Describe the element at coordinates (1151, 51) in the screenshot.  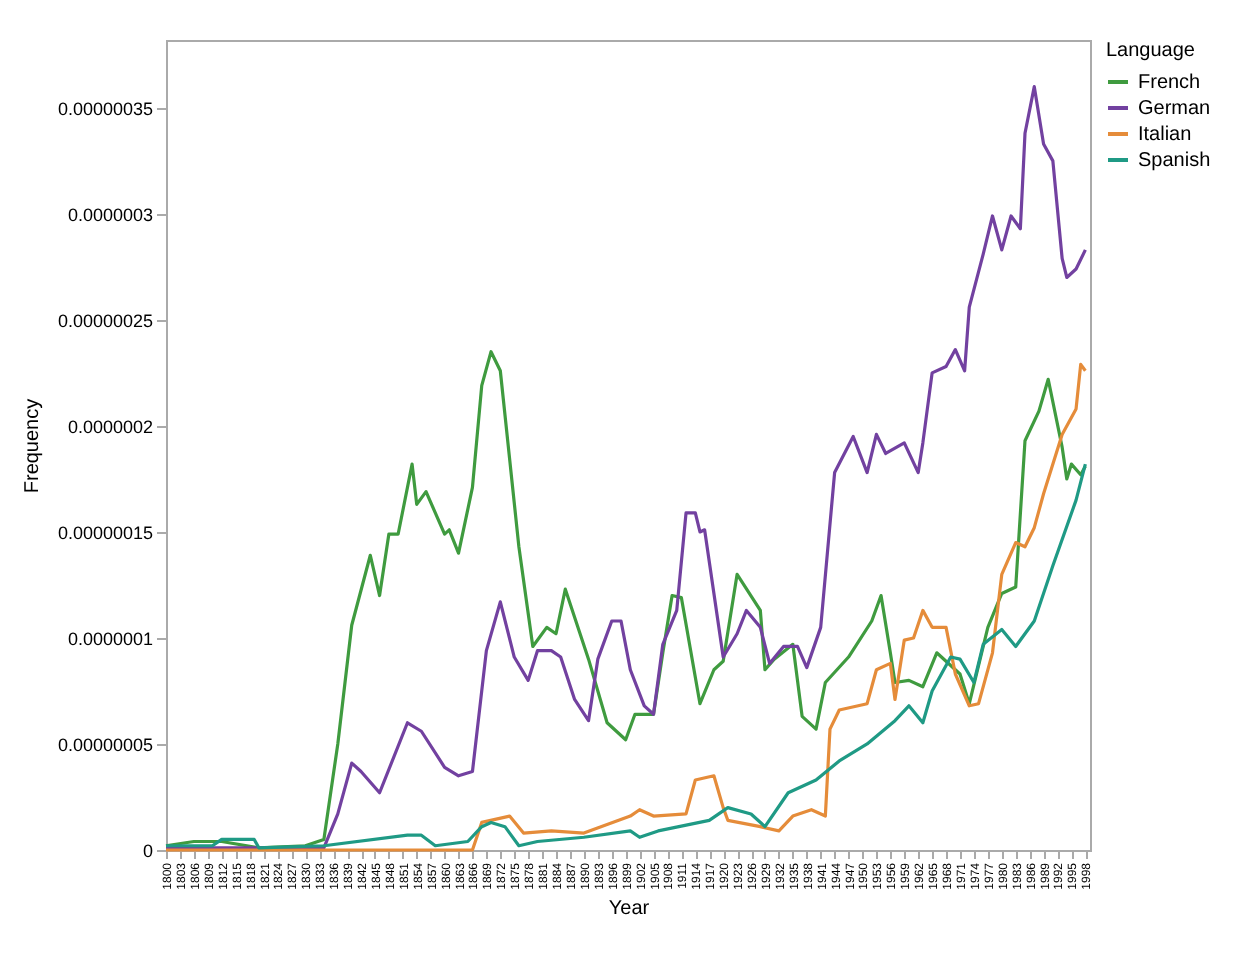
I see `legend-title: Language` at that location.